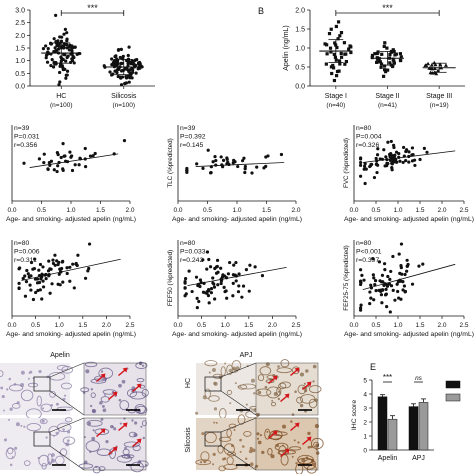 This screenshot has height=474, width=474. What do you see at coordinates (335, 105) in the screenshot?
I see `group-n-label: (n=40)` at bounding box center [335, 105].